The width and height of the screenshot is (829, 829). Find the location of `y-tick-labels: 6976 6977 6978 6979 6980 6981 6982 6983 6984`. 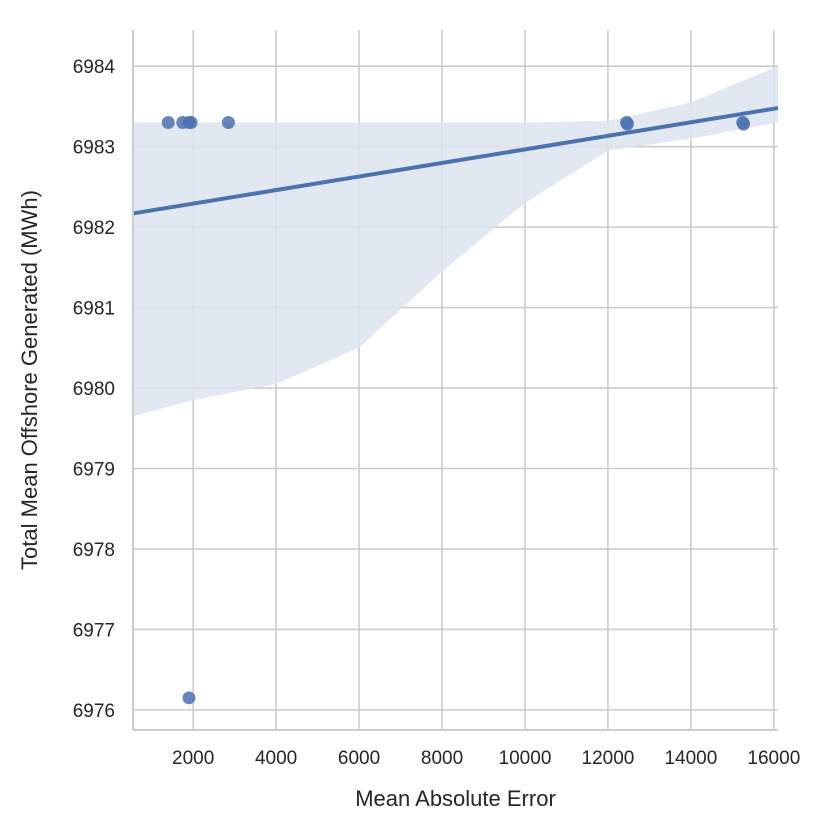

y-tick-labels: 6976 6977 6978 6979 6980 6981 6982 6983 6984 is located at coordinates (94, 389).